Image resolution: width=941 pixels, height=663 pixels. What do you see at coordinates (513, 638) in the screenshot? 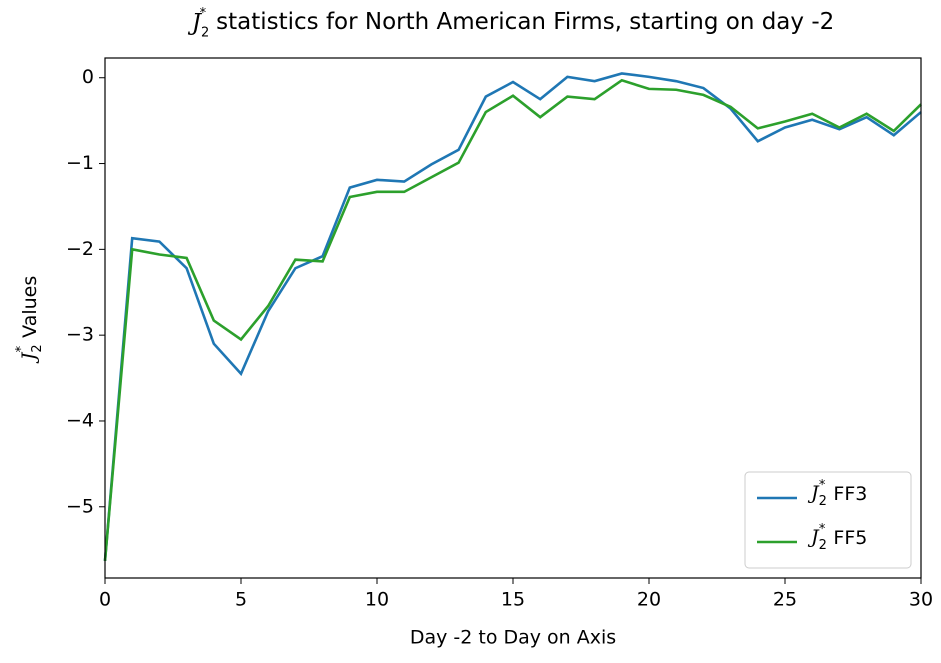
I see `x-axis-label: Day -2 to Day on Axis` at bounding box center [513, 638].